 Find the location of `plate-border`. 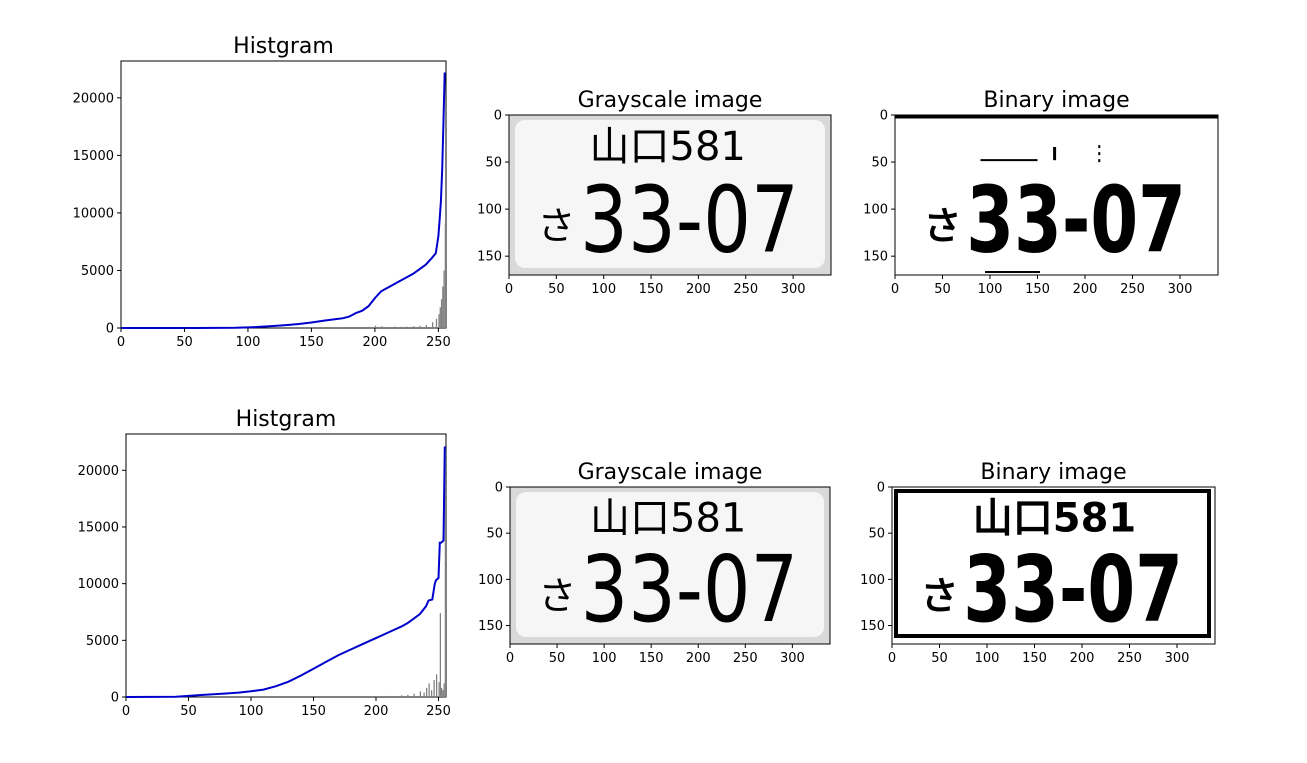

plate-border is located at coordinates (1052, 563).